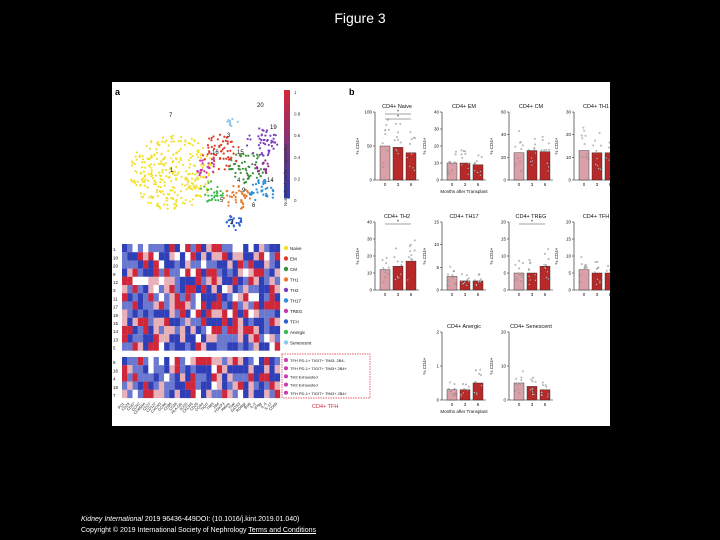 The height and width of the screenshot is (540, 720). Describe the element at coordinates (116, 387) in the screenshot. I see `cluster-row-label: 18` at that location.